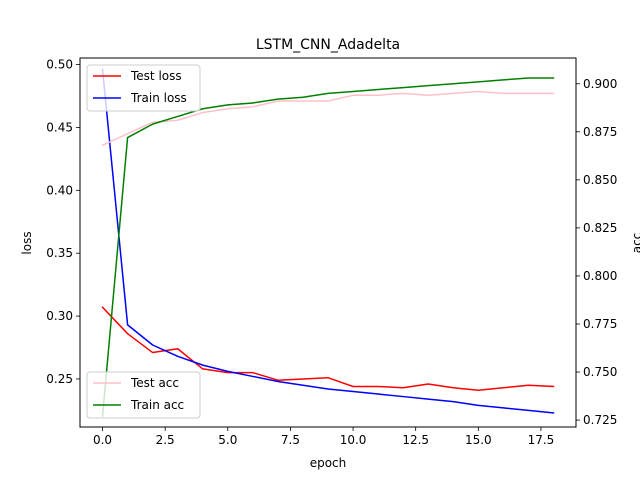  Describe the element at coordinates (27, 242) in the screenshot. I see `y-axis-label: loss` at that location.